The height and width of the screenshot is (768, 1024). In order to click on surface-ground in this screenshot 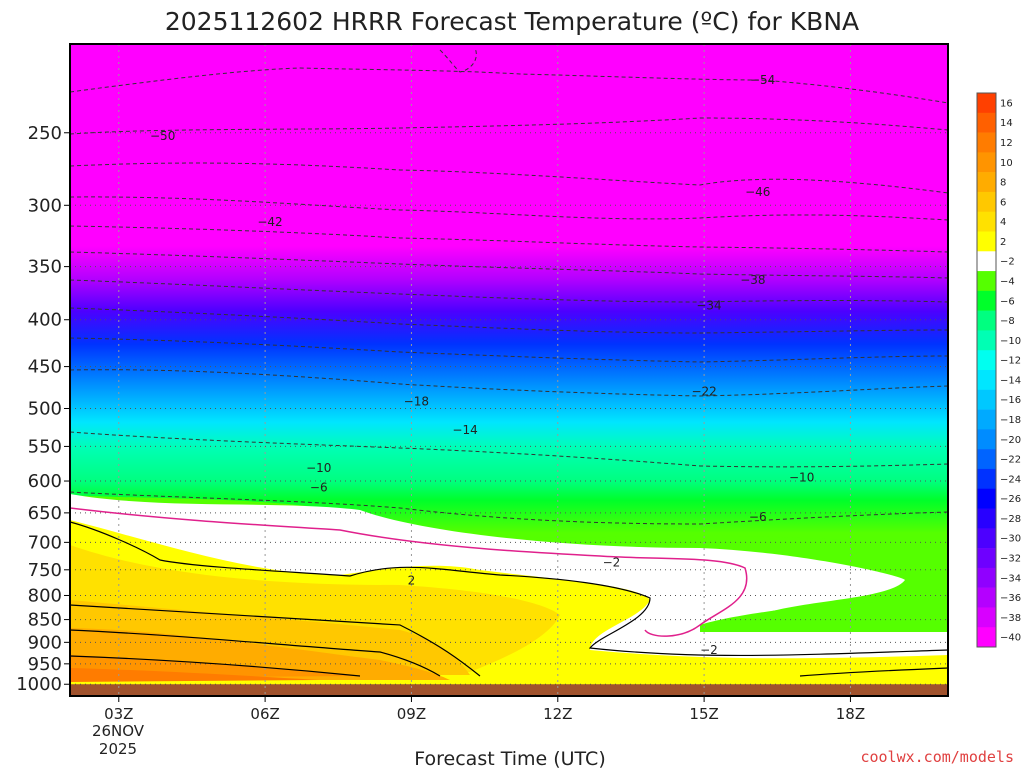, I will do `click(509, 690)`.